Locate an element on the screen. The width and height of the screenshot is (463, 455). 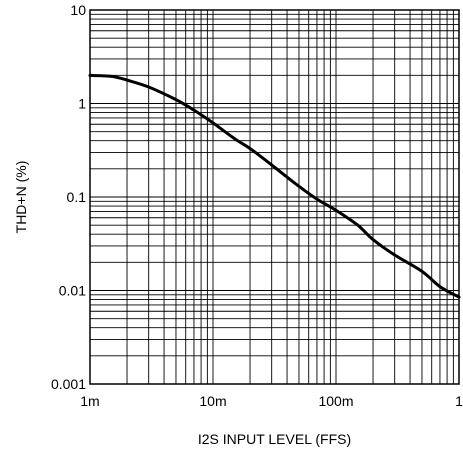
y-tick-label: 0.01 is located at coordinates (72, 291).